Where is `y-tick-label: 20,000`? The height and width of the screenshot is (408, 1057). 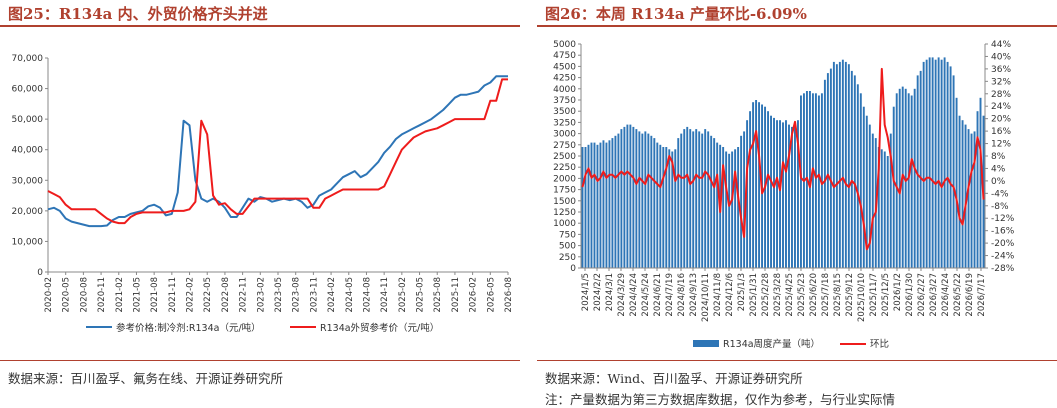
y-tick-label: 20,000 is located at coordinates (28, 212).